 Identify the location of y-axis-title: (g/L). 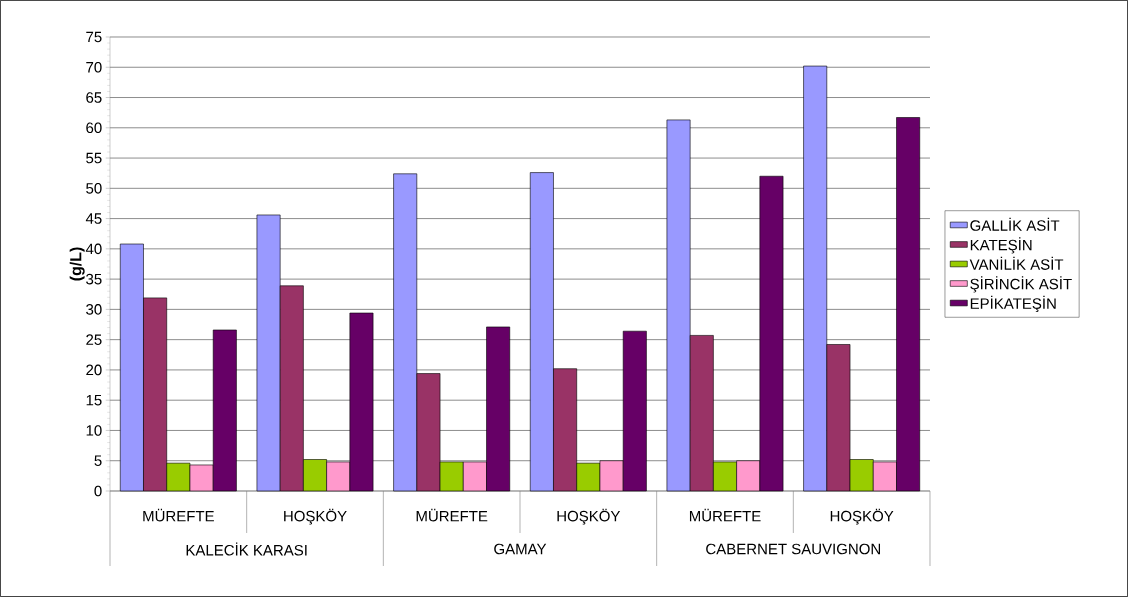
(77, 264).